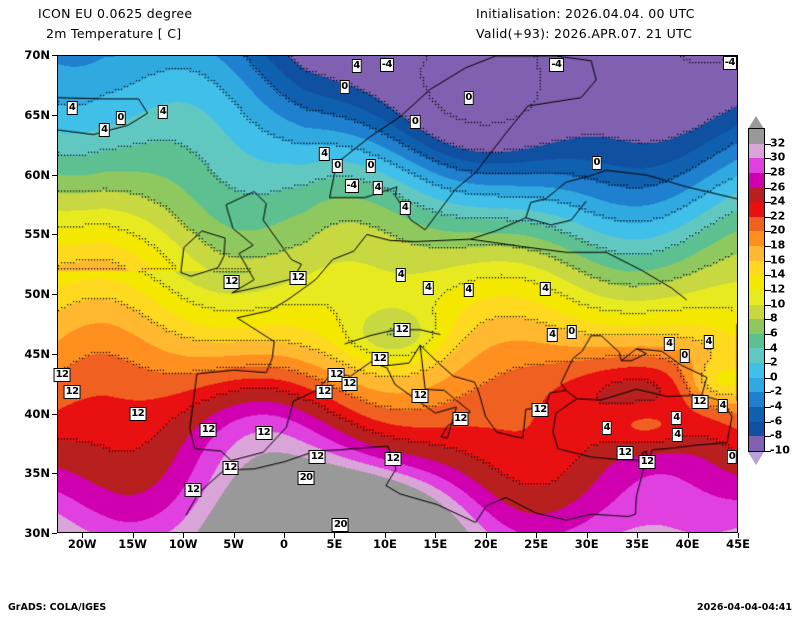  I want to click on x-tick-label: 30E, so click(586, 544).